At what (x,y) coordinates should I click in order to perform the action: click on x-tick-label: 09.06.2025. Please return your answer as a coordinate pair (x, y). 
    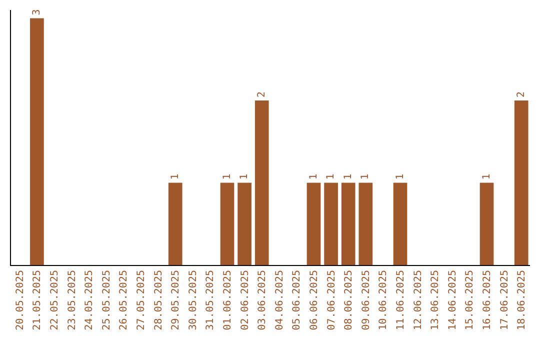
    Looking at the image, I should click on (366, 300).